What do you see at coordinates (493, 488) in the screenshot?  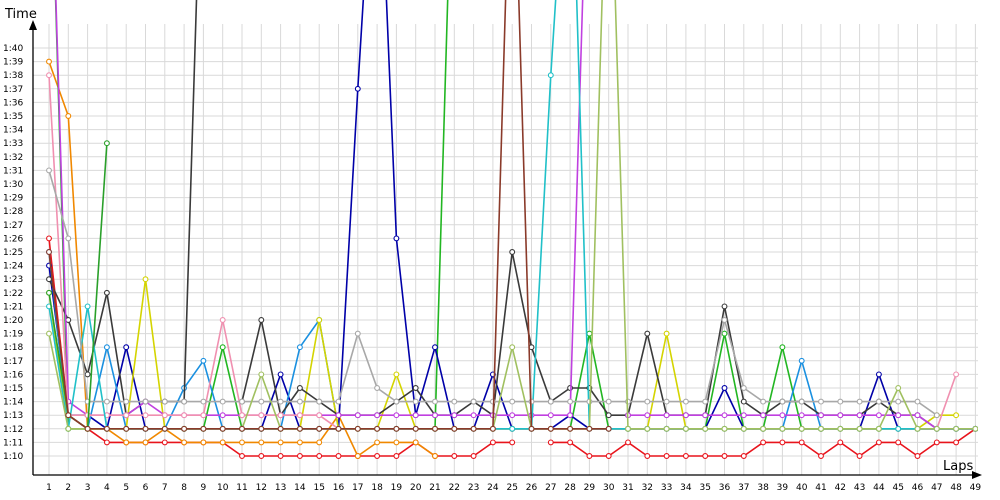 I see `x-tick-label: 24` at bounding box center [493, 488].